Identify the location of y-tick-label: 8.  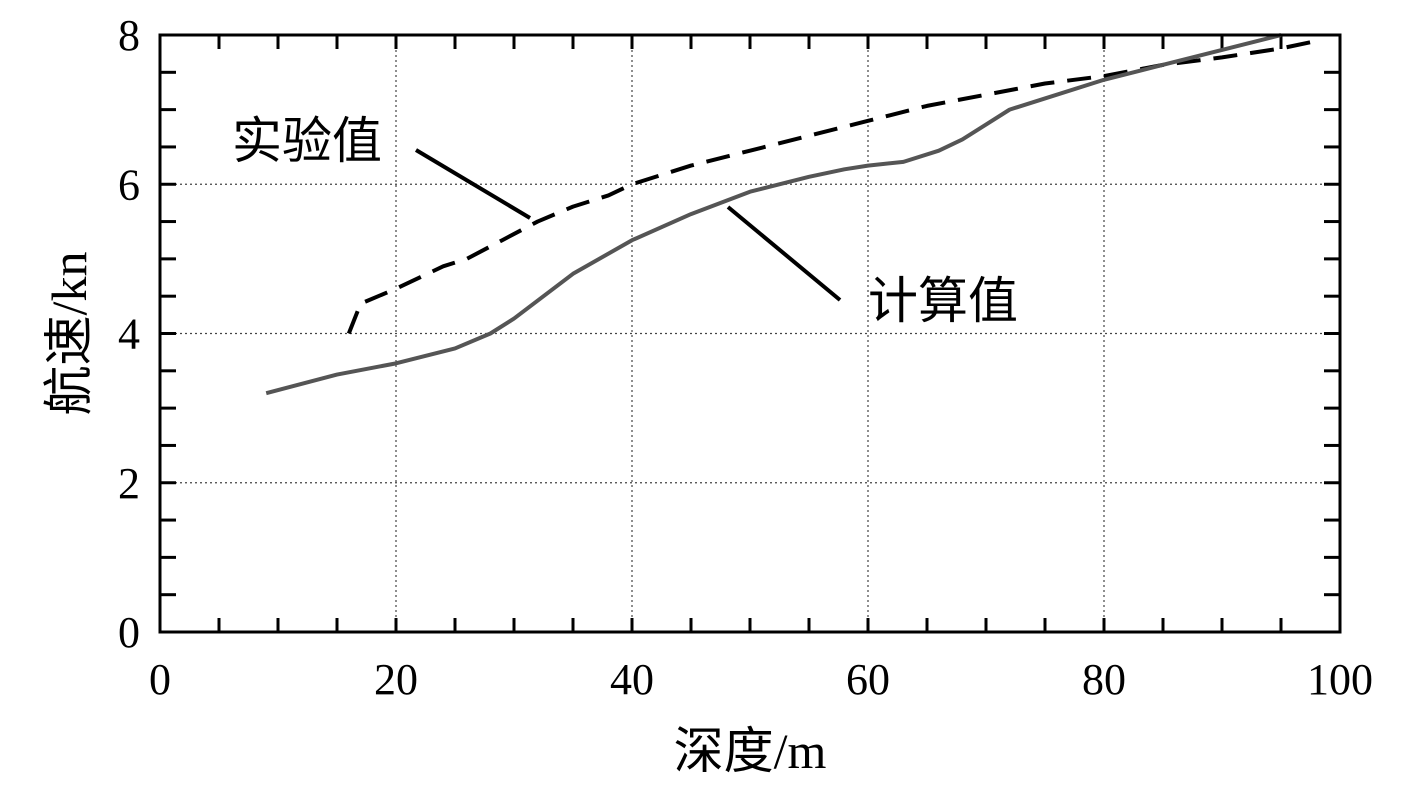
(129, 35).